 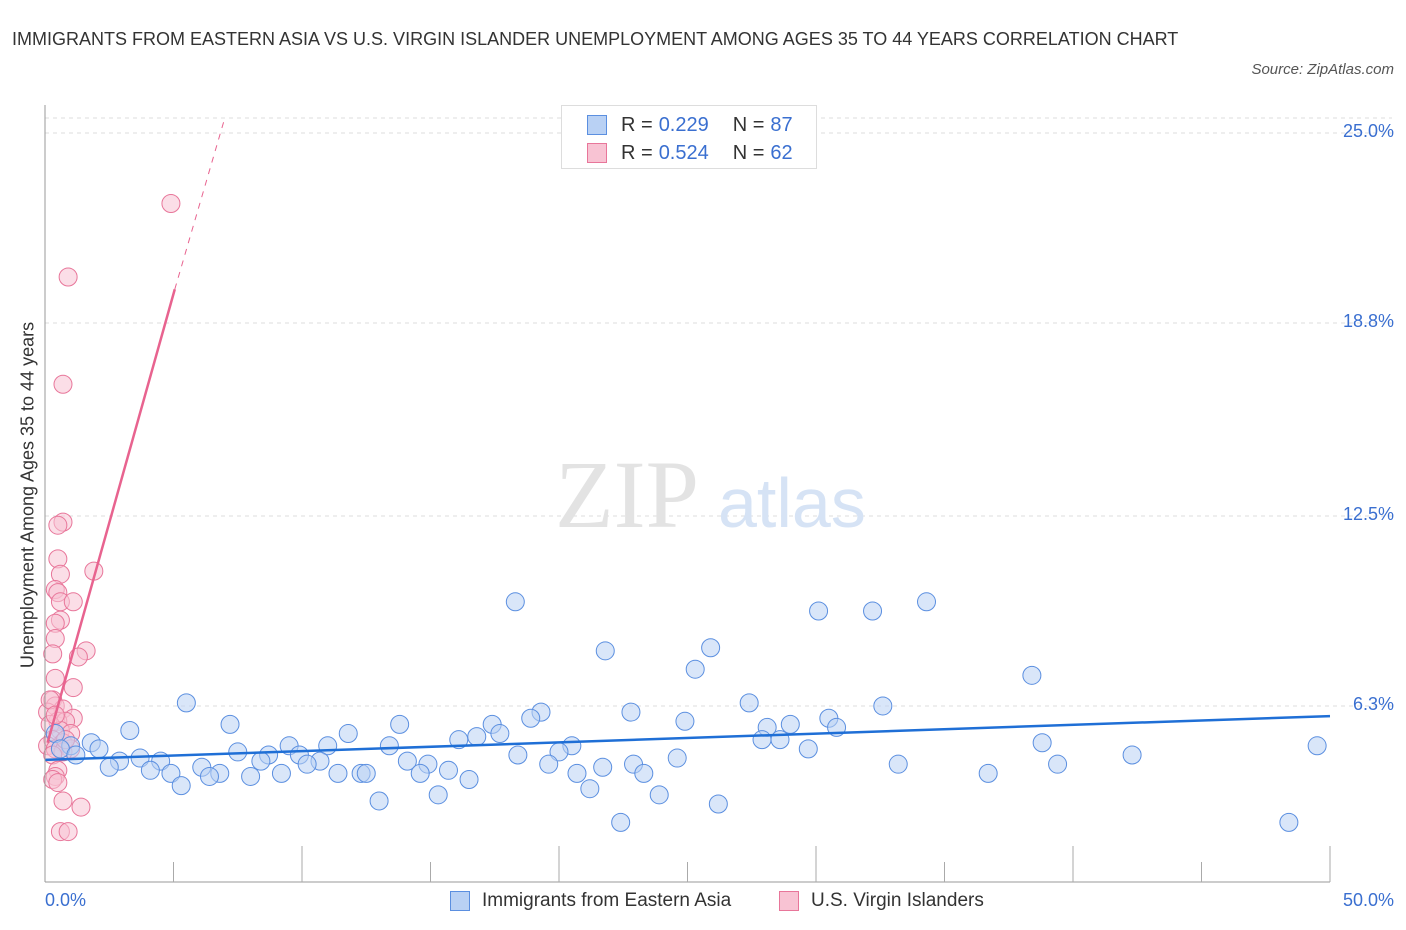 What do you see at coordinates (66, 900) in the screenshot?
I see `x-tick-label-min: 0.0%` at bounding box center [66, 900].